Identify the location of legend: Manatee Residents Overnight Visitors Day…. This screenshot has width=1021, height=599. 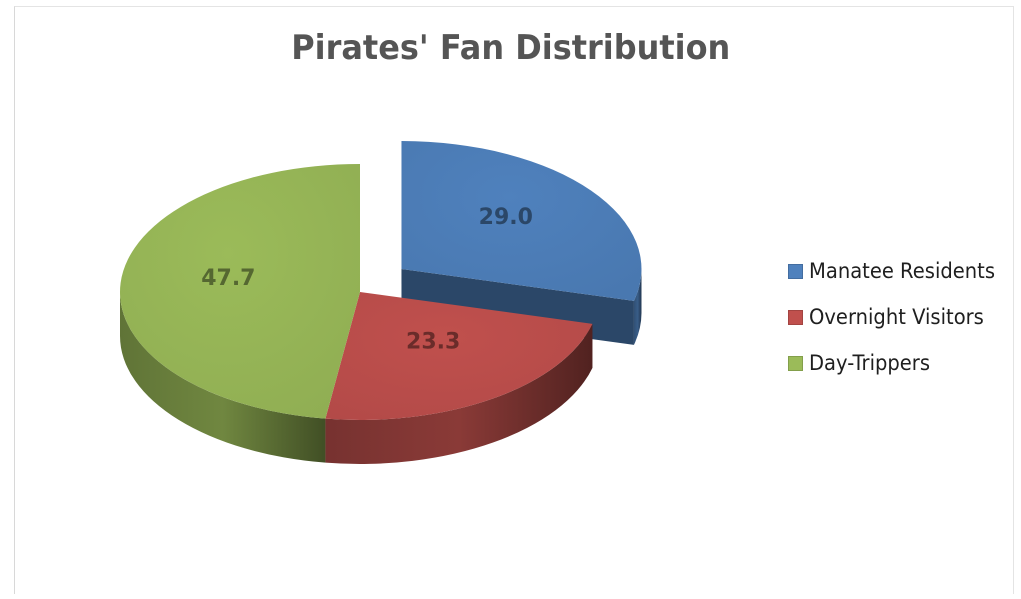
(898, 317).